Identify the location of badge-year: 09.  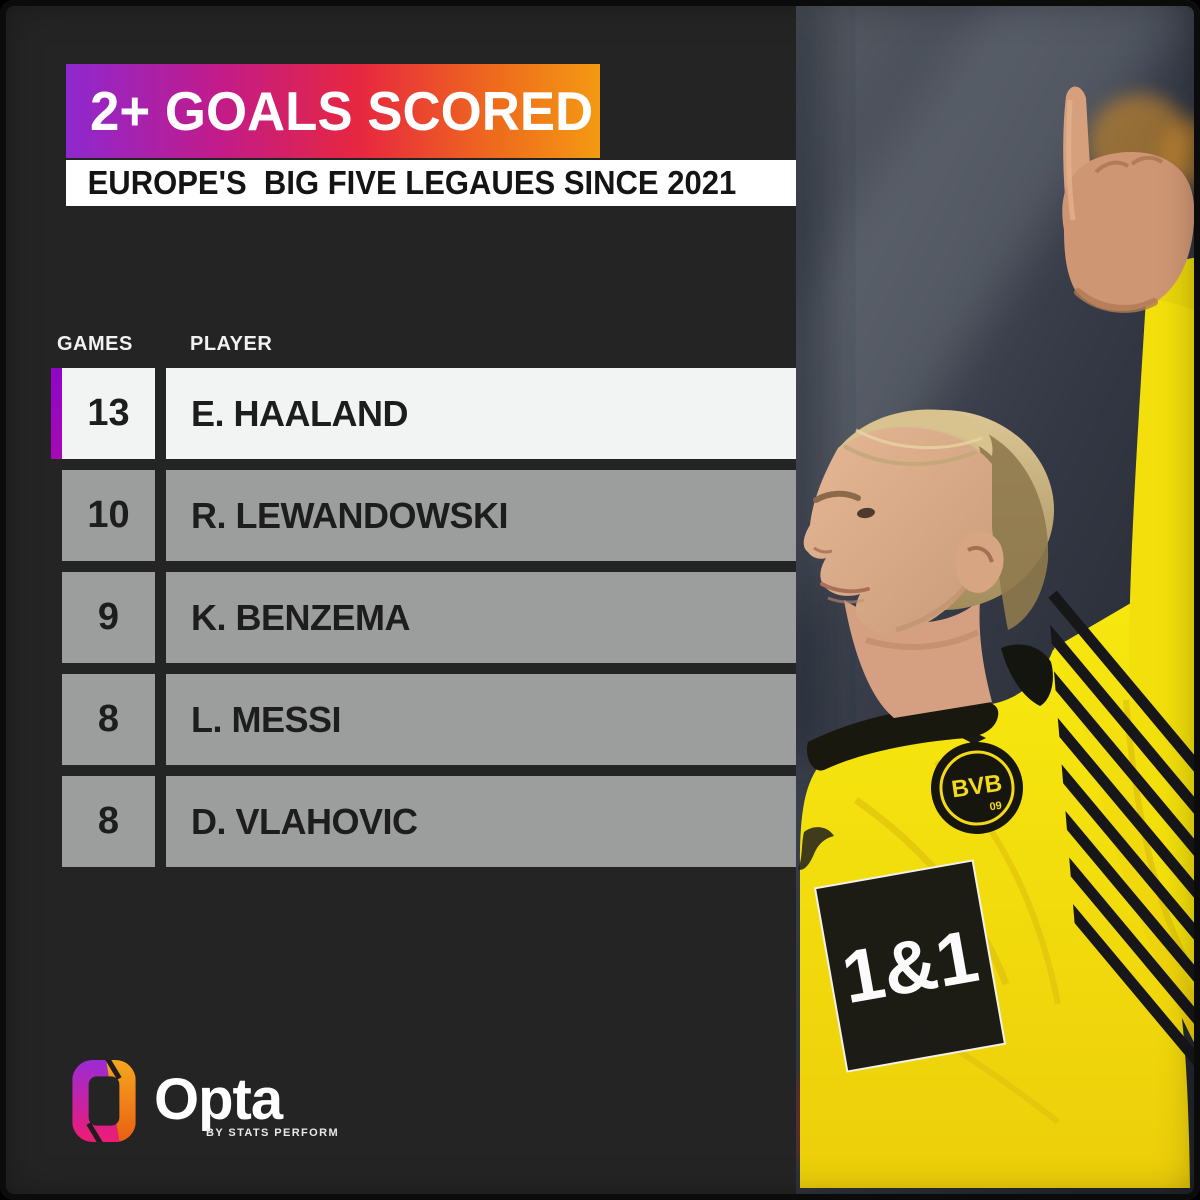
(996, 807).